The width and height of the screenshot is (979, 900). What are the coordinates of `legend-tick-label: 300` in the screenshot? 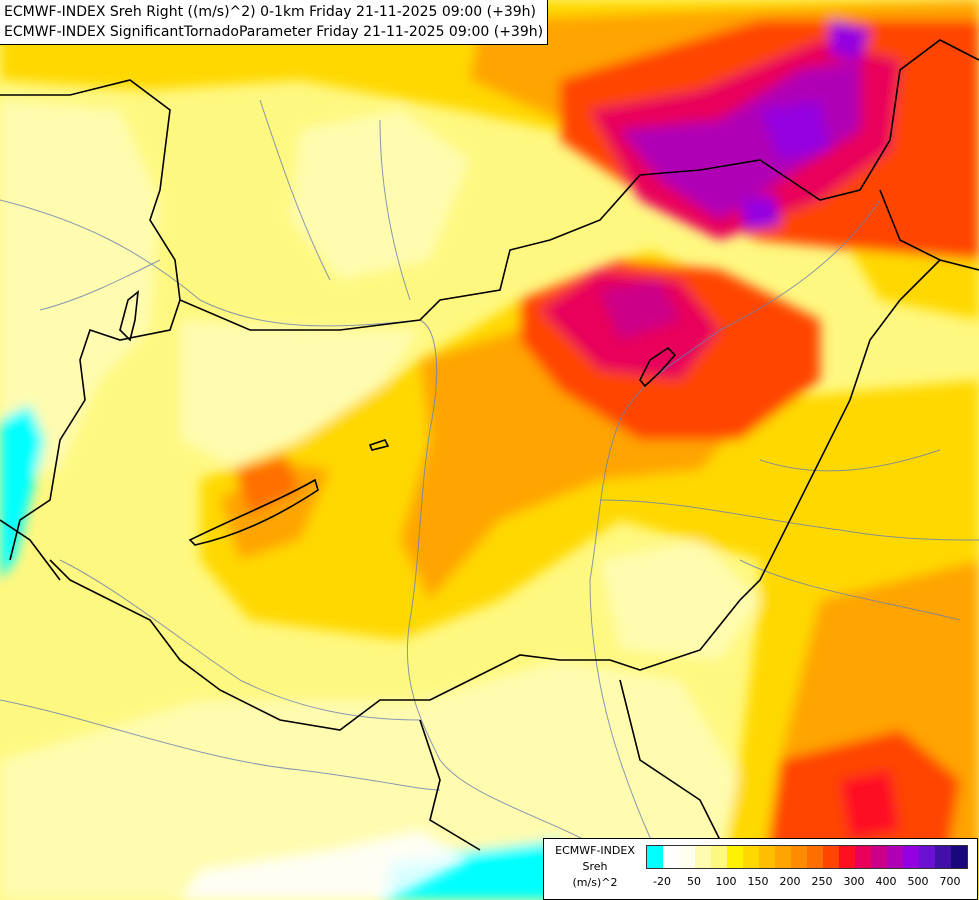 It's located at (854, 881).